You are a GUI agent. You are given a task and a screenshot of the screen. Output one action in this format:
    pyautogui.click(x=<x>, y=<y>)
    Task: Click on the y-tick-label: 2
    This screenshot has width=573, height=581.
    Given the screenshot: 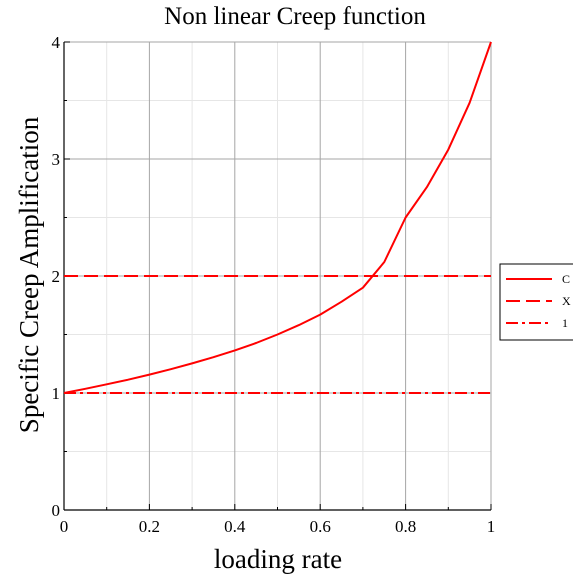 What is the action you would take?
    pyautogui.click(x=56, y=276)
    